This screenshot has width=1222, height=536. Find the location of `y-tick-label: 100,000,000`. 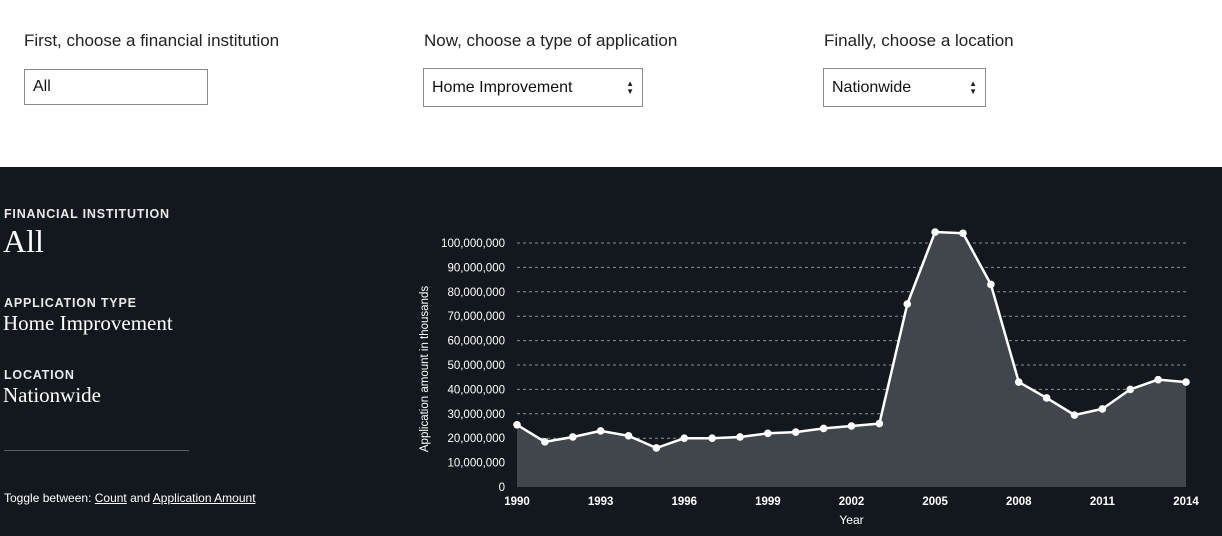

y-tick-label: 100,000,000 is located at coordinates (473, 244).